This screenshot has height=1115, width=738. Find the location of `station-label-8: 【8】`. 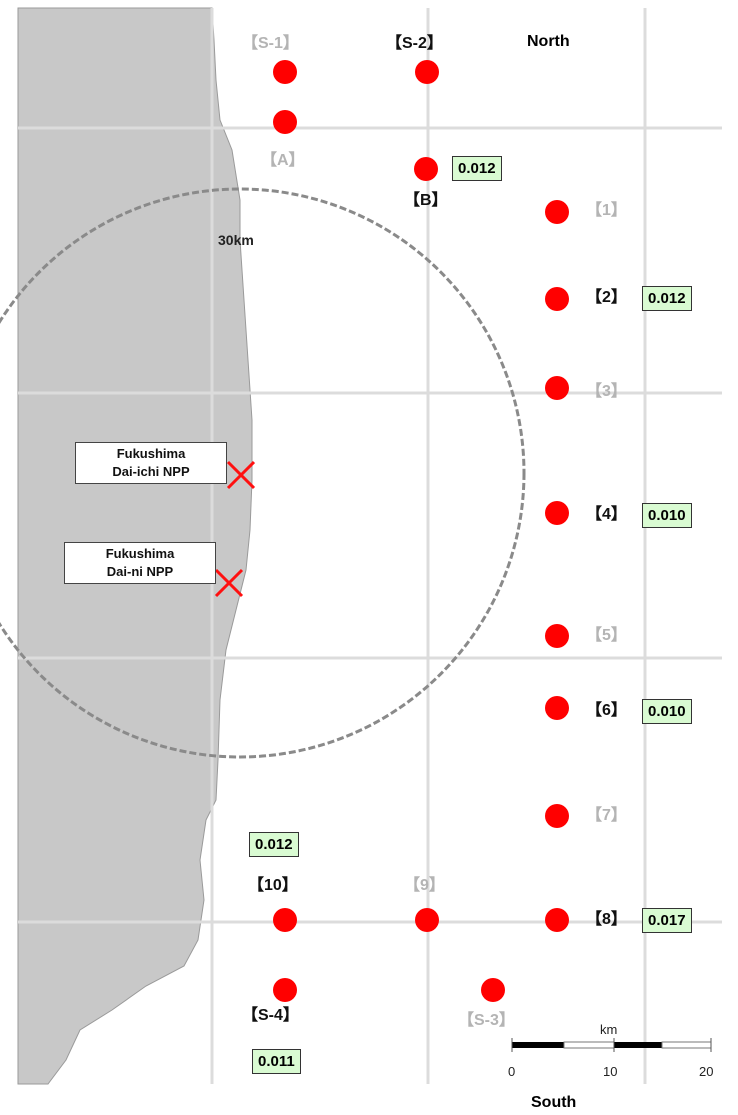

station-label-8: 【8】 is located at coordinates (606, 919).